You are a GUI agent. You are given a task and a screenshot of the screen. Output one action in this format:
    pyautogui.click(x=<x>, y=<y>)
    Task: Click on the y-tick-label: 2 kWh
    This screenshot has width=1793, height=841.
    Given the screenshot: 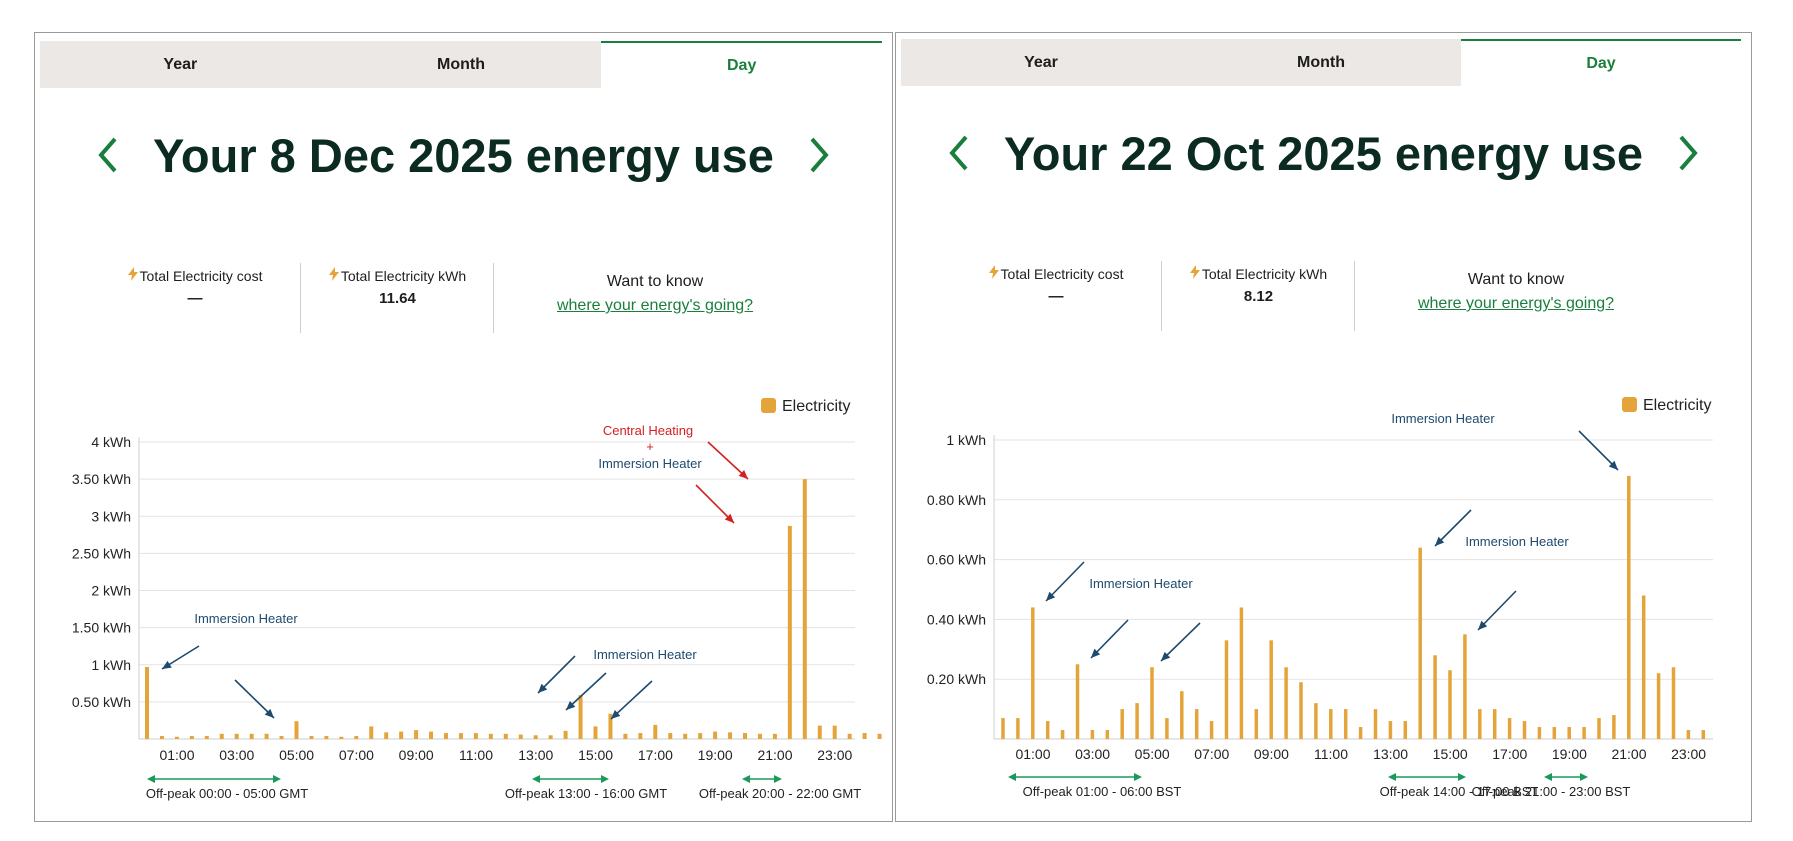 What is the action you would take?
    pyautogui.click(x=111, y=591)
    